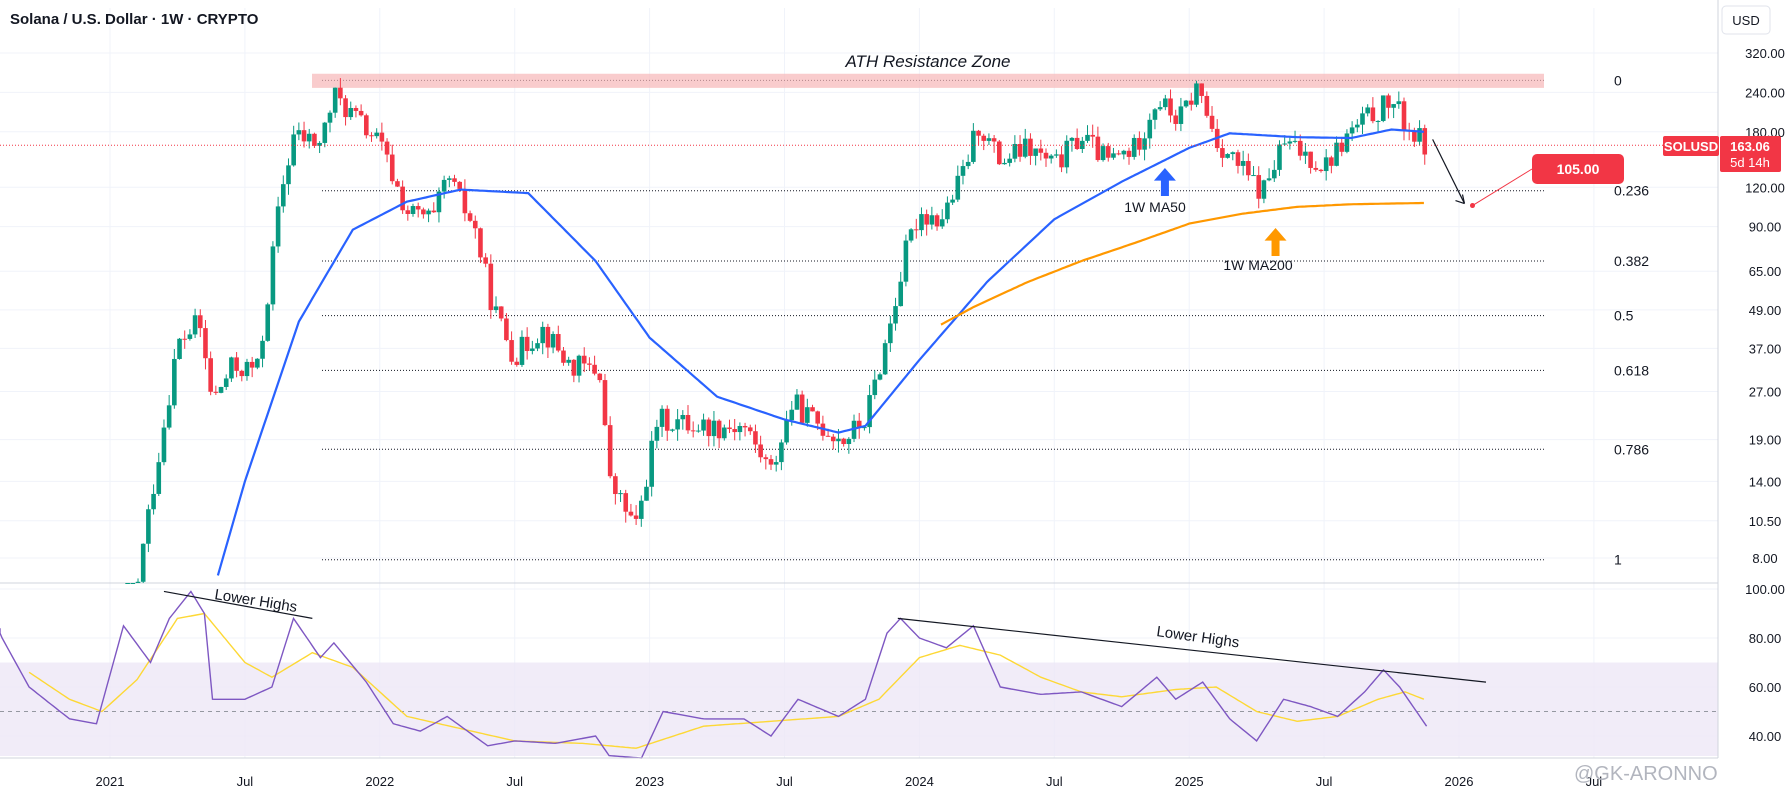  Describe the element at coordinates (1460, 199) in the screenshot. I see `projection-arrow-head` at that location.